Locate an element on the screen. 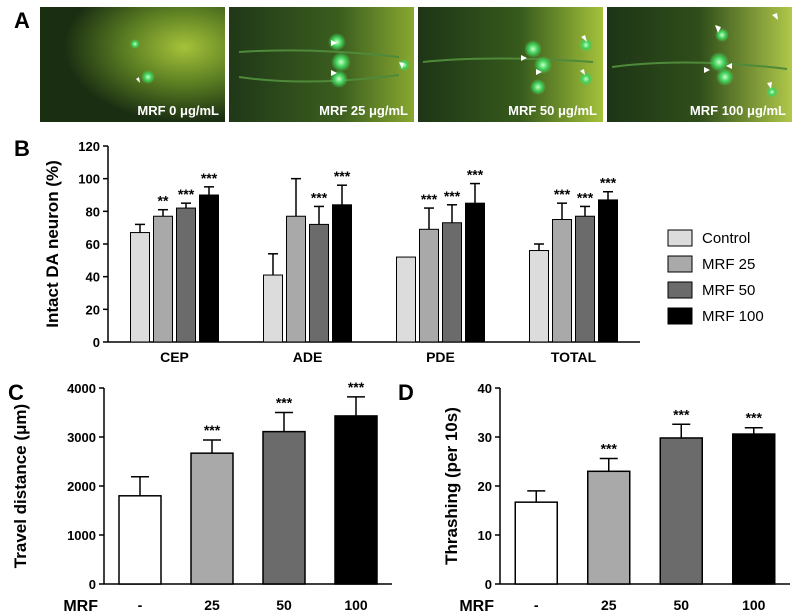 The image size is (800, 613). micrograph-mrf-25: MRF 25 μg/mL is located at coordinates (321, 64).